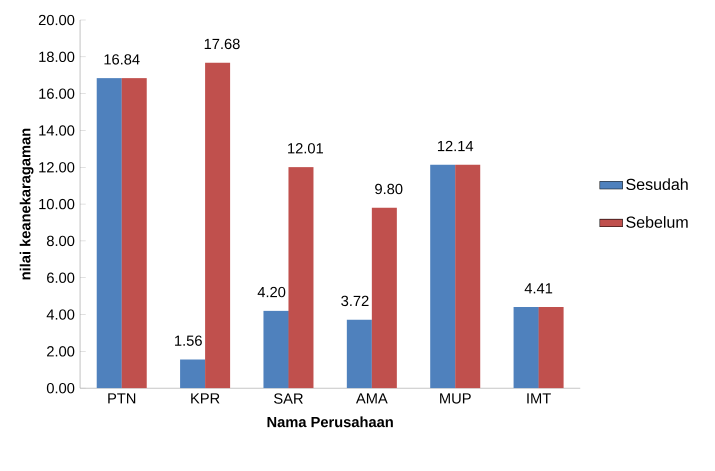 The width and height of the screenshot is (715, 471). Describe the element at coordinates (60, 351) in the screenshot. I see `y-tick-label: 2.00` at that location.